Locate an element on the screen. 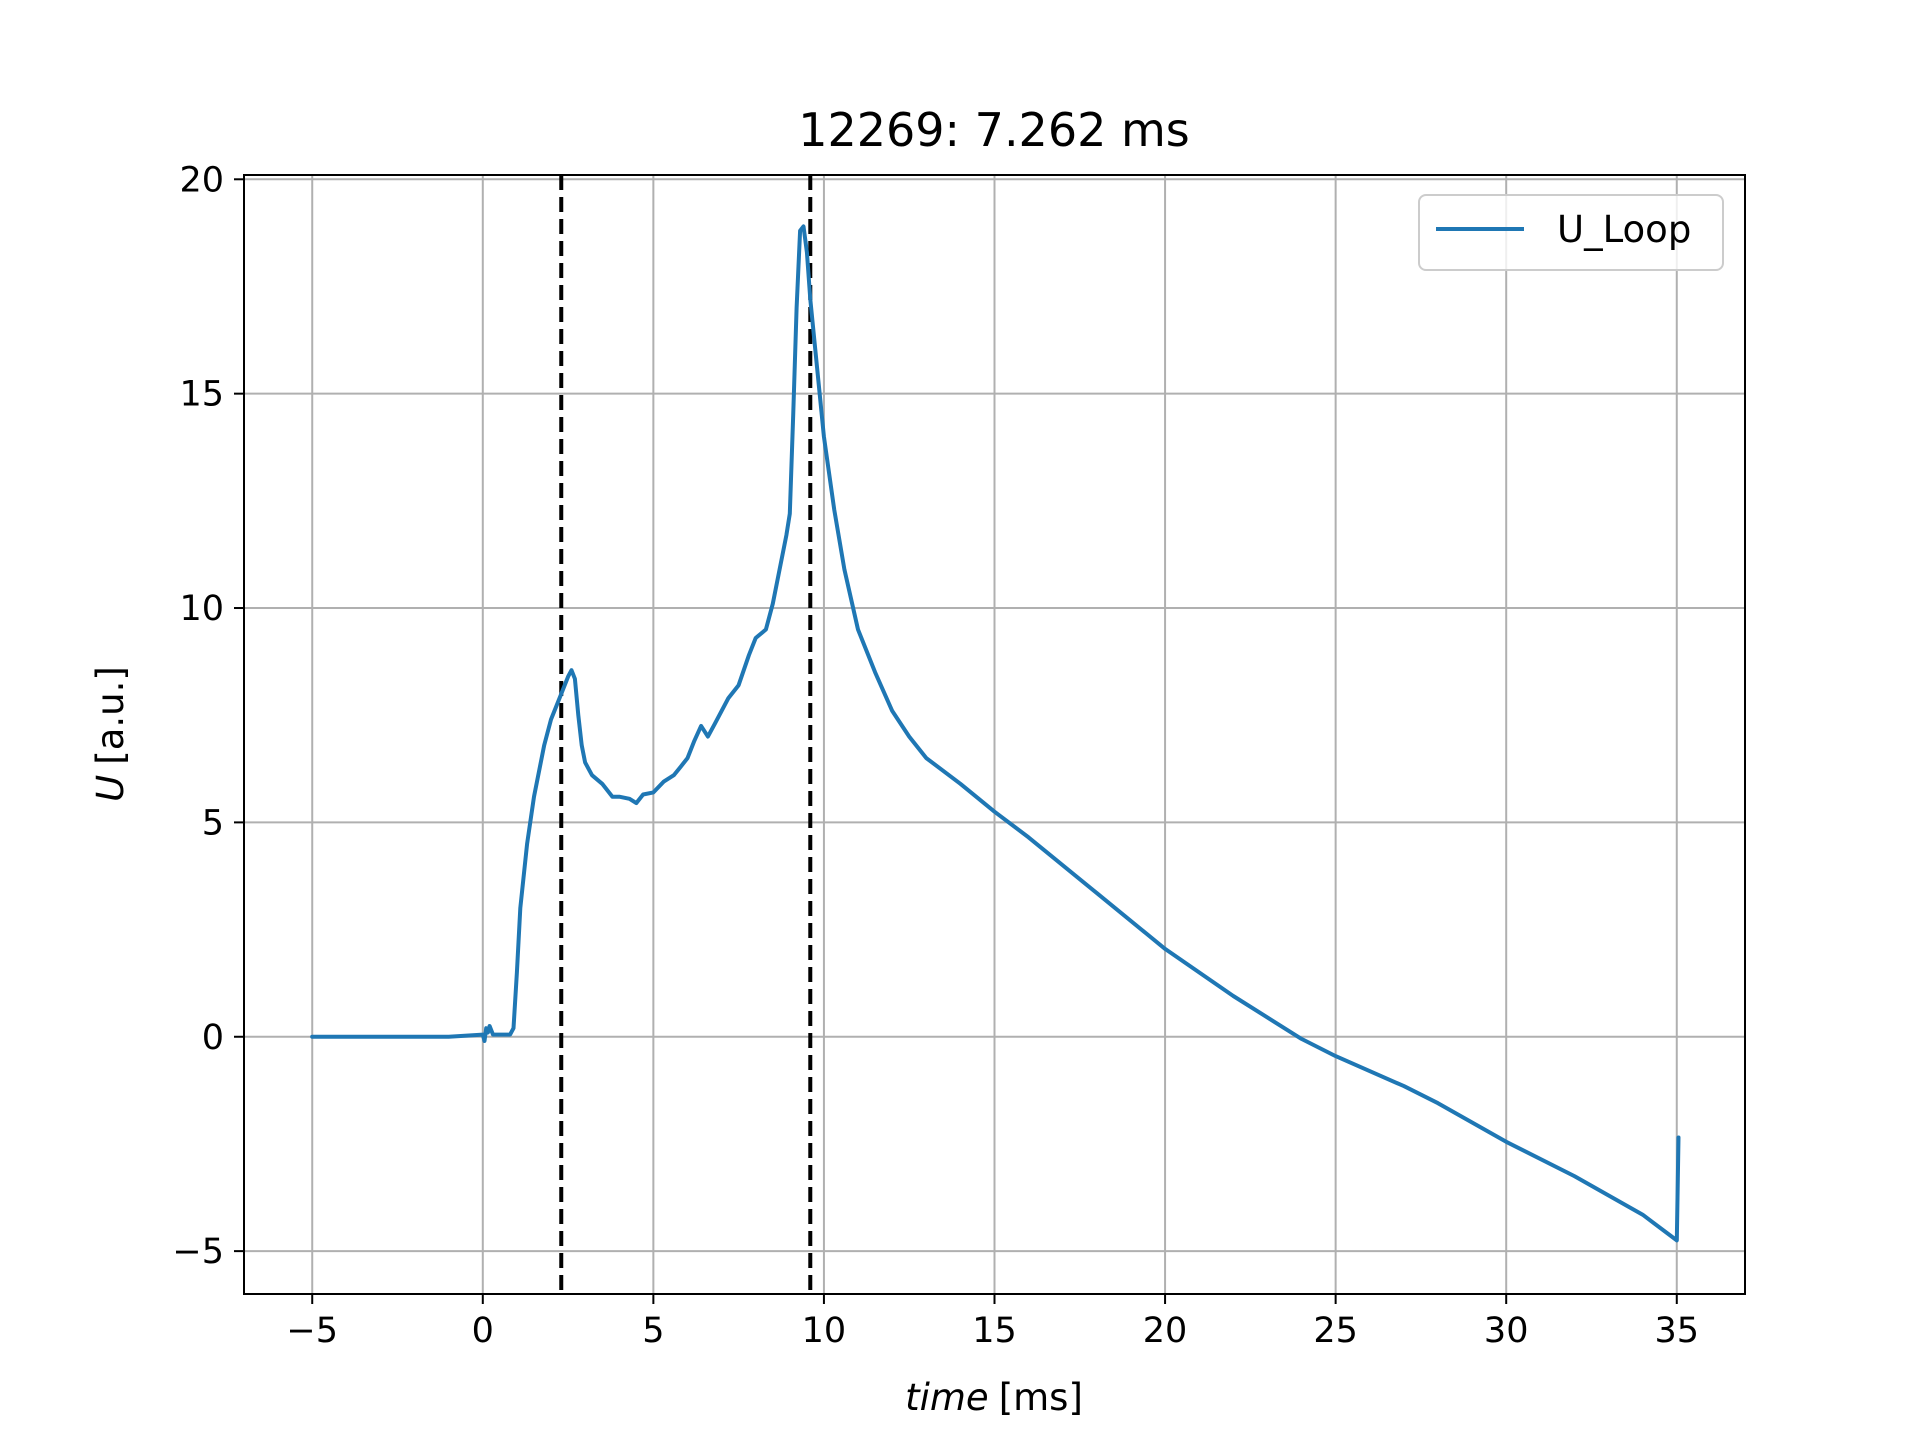 This screenshot has height=1440, width=1920. legend-box is located at coordinates (1571, 232).